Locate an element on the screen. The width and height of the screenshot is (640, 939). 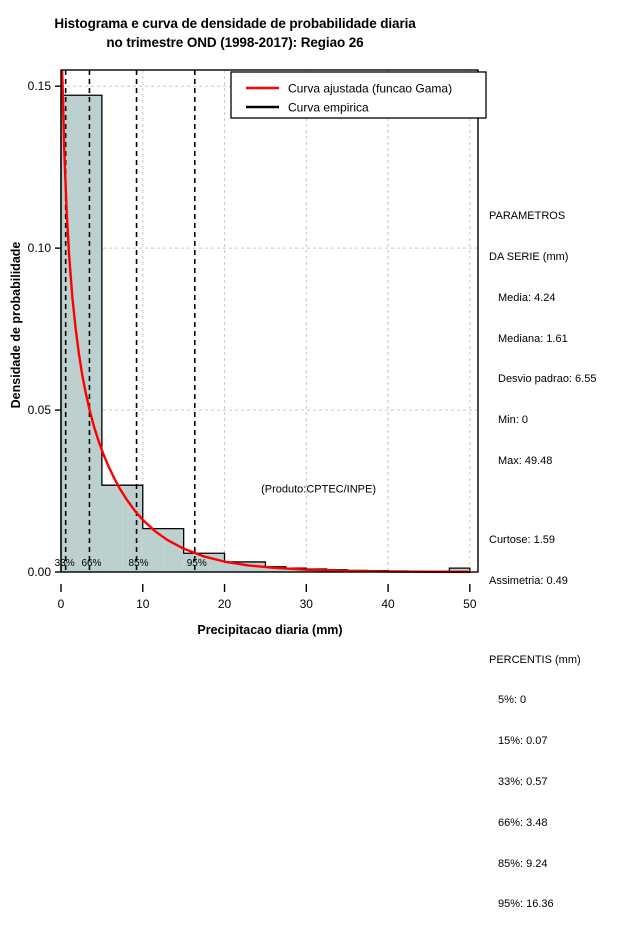
x-tick-label: 20 is located at coordinates (225, 604).